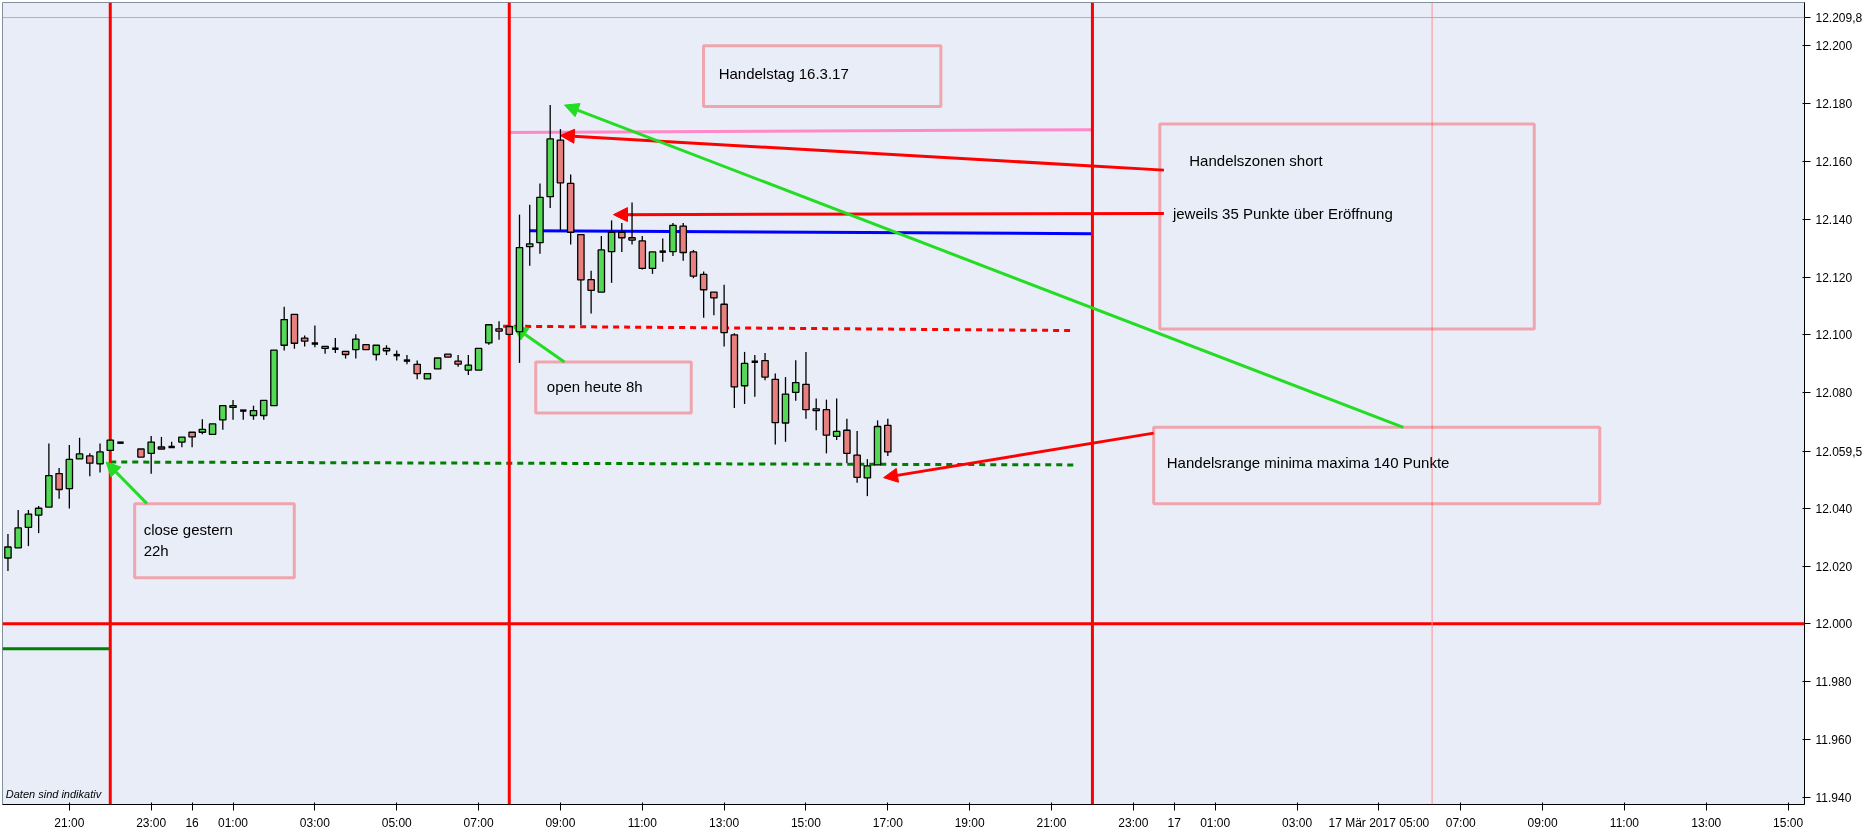 The image size is (1874, 834). I want to click on annotation: jeweils 35 Punkte über Eröffnung, so click(1282, 213).